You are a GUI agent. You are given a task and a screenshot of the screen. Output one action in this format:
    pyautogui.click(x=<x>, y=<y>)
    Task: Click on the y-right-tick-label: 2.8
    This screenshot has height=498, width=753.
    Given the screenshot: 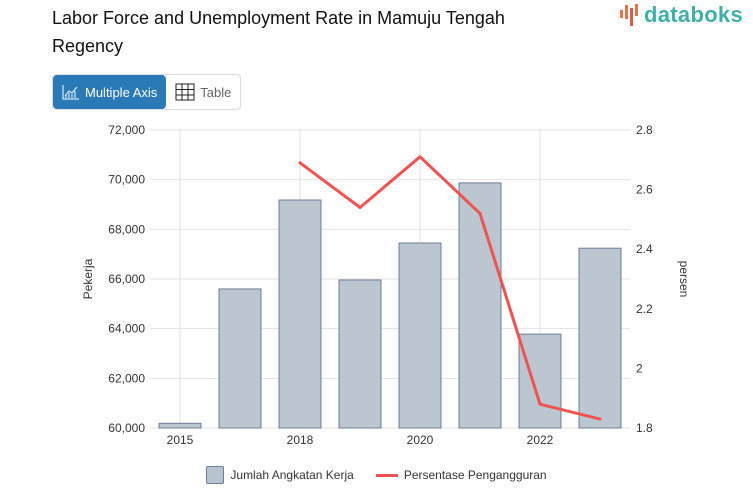 What is the action you would take?
    pyautogui.click(x=644, y=130)
    